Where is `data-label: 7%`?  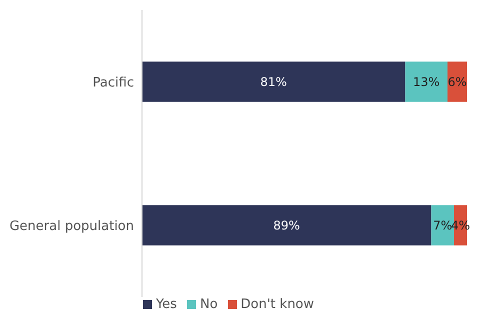 data-label: 7% is located at coordinates (442, 225).